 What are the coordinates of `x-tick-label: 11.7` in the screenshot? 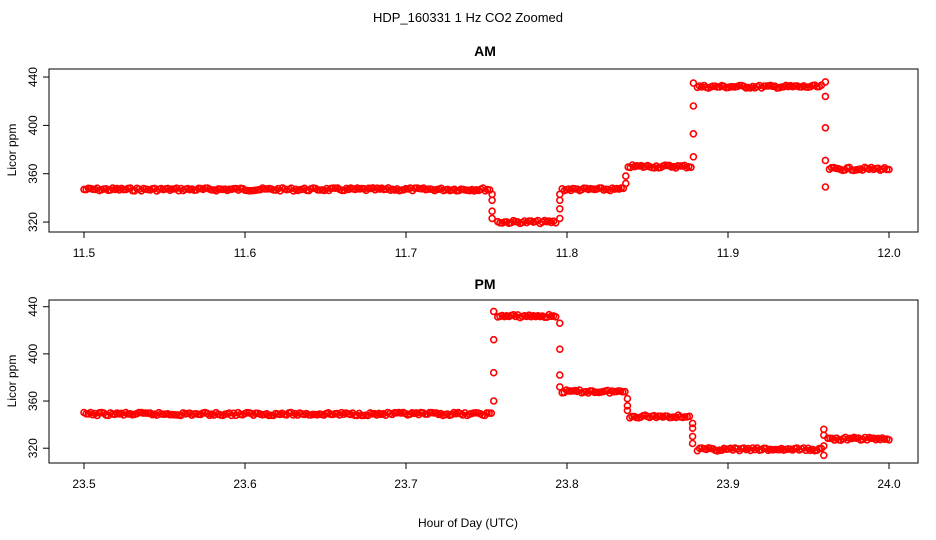 It's located at (406, 253).